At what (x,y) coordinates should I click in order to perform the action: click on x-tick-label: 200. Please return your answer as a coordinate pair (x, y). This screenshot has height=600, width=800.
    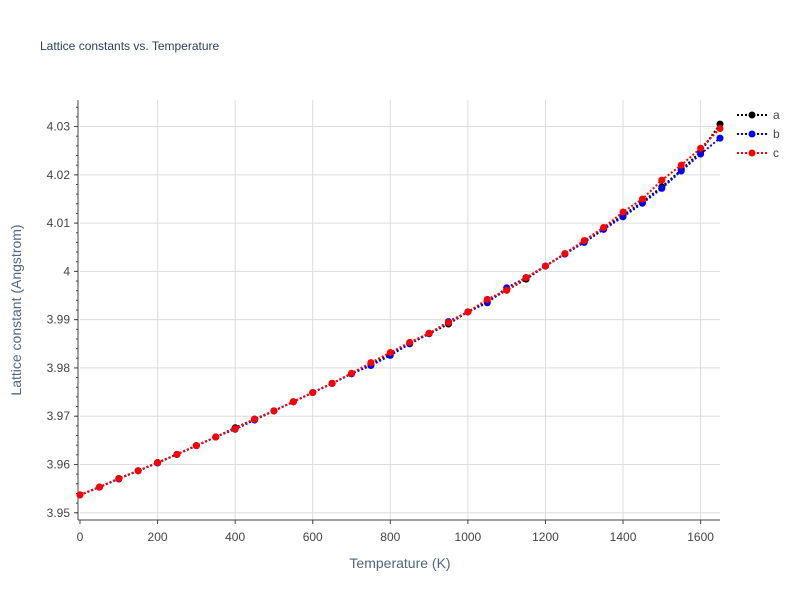
    Looking at the image, I should click on (158, 537).